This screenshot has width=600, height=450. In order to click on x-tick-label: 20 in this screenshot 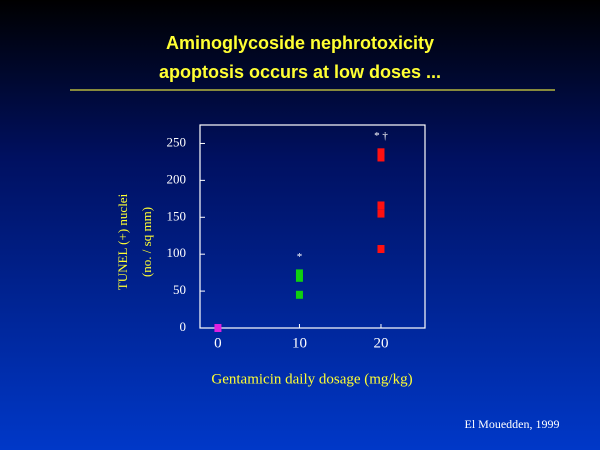, I will do `click(380, 343)`.